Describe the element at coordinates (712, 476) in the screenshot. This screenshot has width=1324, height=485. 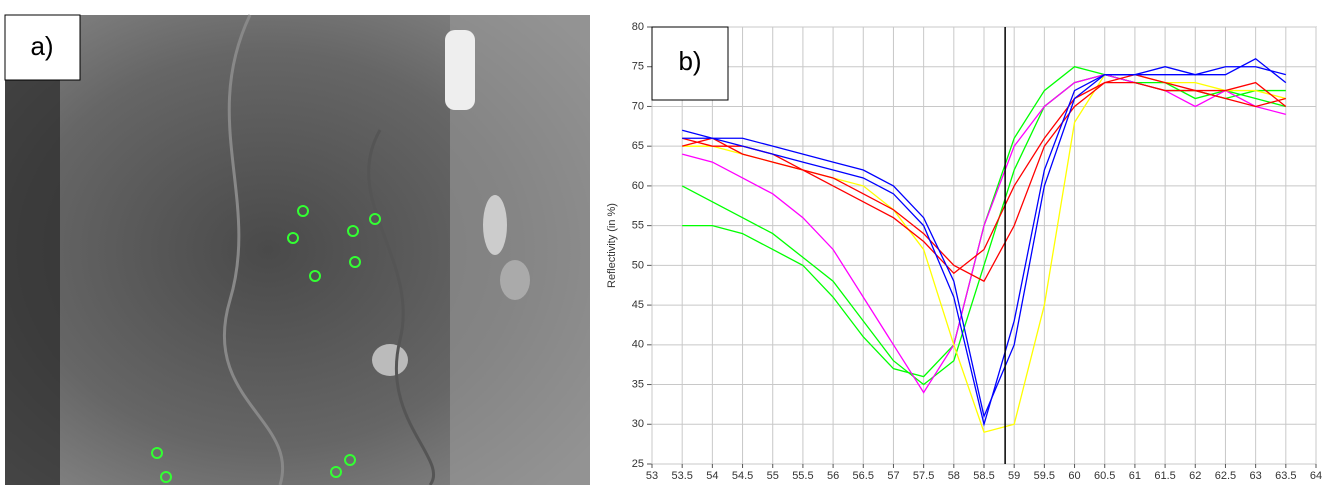
I see `x-tick-label: 54` at that location.